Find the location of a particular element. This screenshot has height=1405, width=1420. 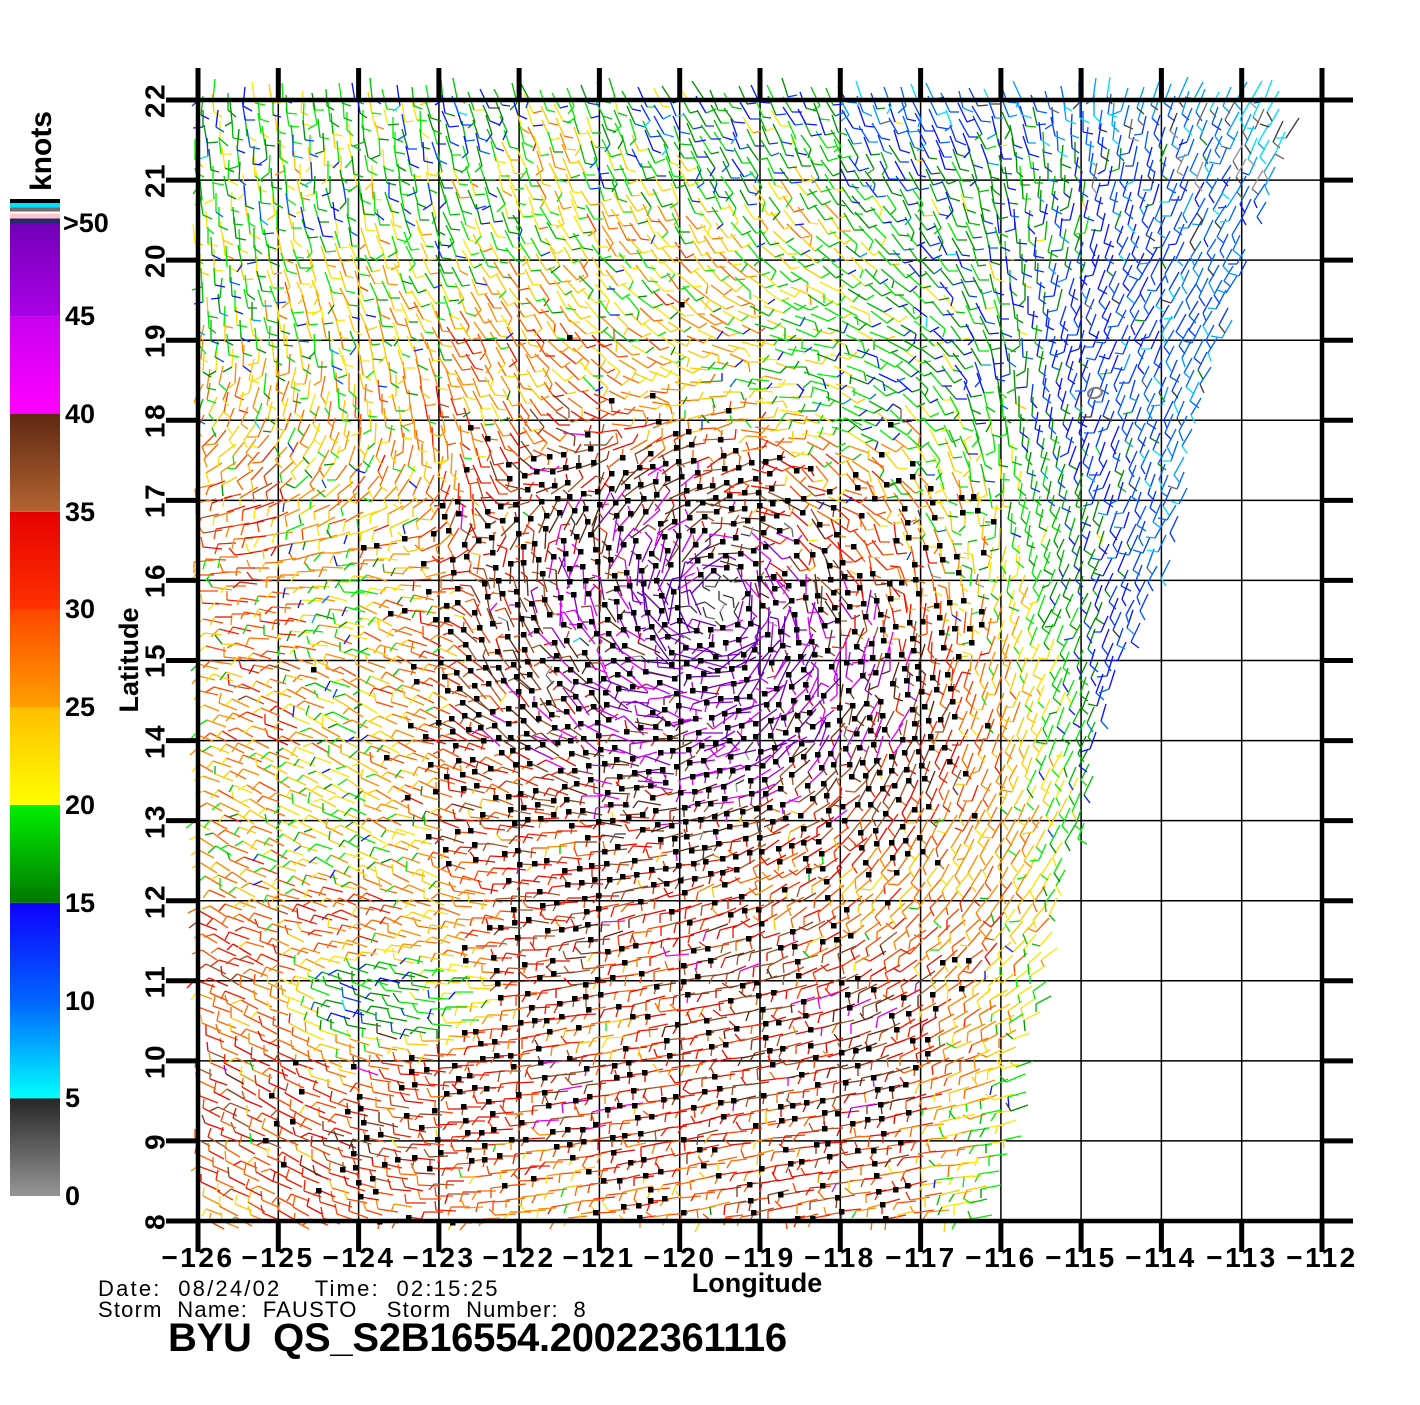

svg-text: >50 is located at coordinates (86, 223).